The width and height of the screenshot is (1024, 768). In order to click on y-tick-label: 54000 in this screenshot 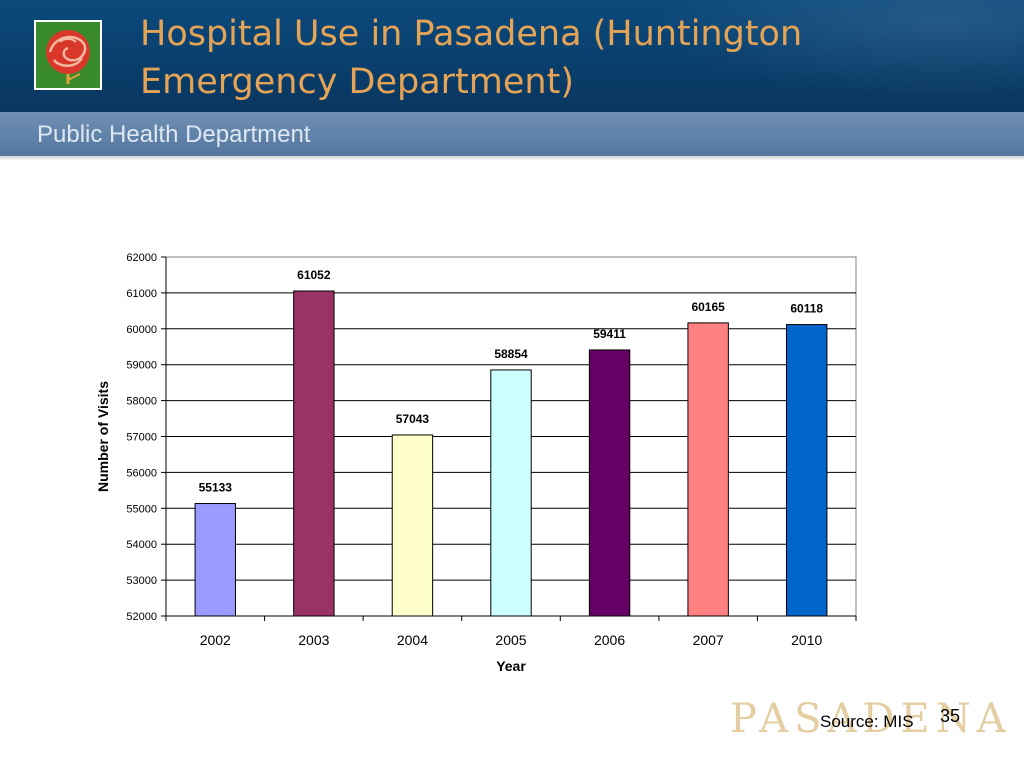, I will do `click(141, 545)`.